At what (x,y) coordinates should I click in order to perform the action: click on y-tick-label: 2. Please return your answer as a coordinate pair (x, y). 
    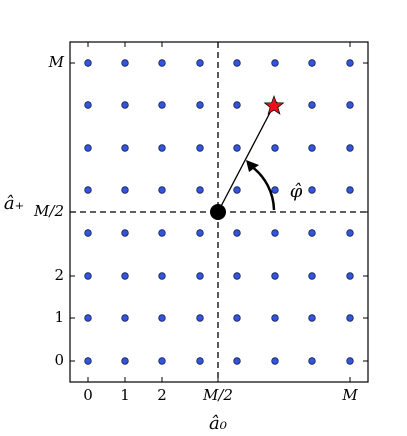
    Looking at the image, I should click on (59, 275).